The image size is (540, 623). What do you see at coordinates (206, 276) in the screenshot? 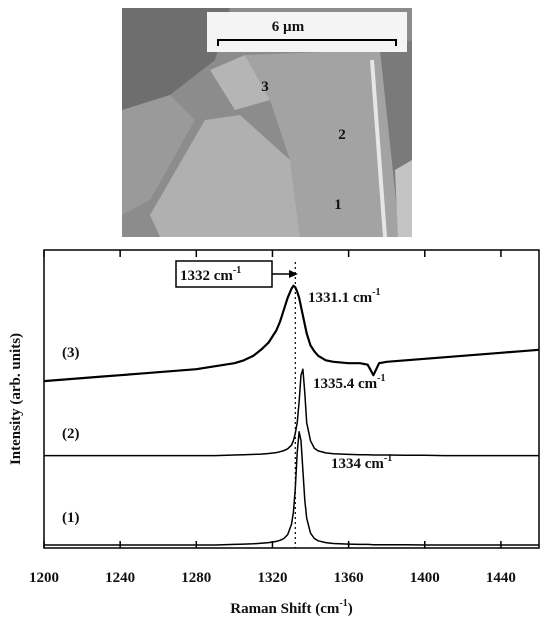
I see `label-text: 1332 cm` at bounding box center [206, 276].